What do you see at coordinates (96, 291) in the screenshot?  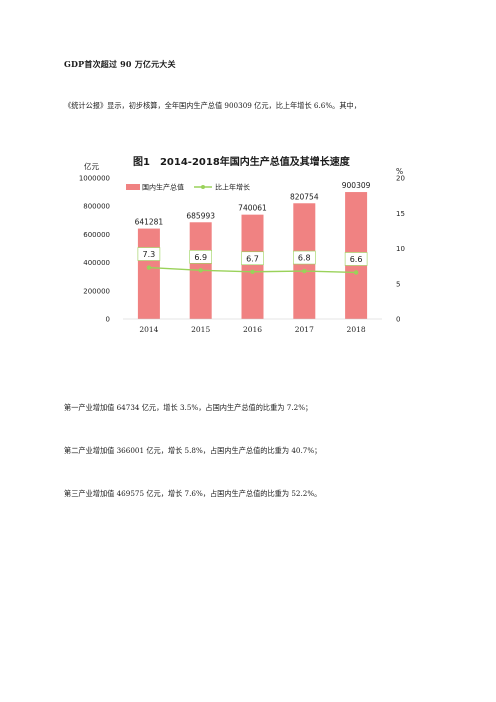 I see `y-left-tick-label: 200000` at bounding box center [96, 291].